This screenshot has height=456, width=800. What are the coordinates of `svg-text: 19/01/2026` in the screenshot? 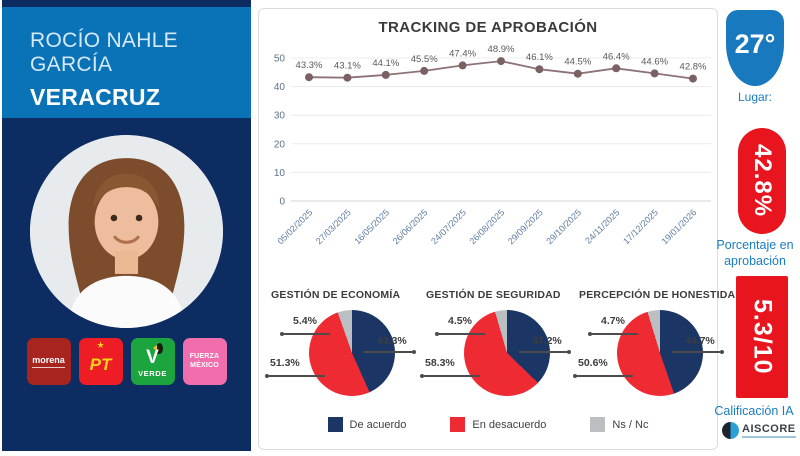 It's located at (678, 226).